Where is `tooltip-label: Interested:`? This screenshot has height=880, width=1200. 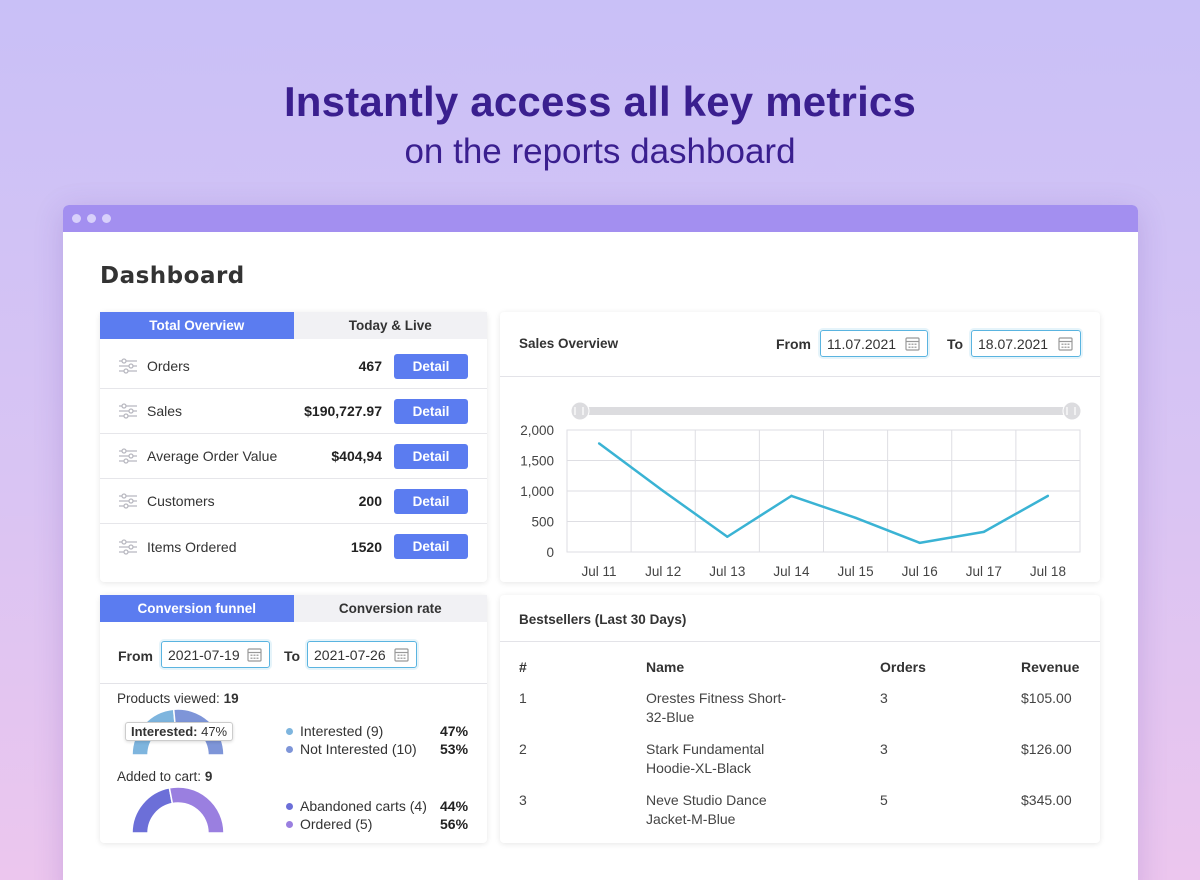 tooltip-label: Interested: is located at coordinates (164, 731).